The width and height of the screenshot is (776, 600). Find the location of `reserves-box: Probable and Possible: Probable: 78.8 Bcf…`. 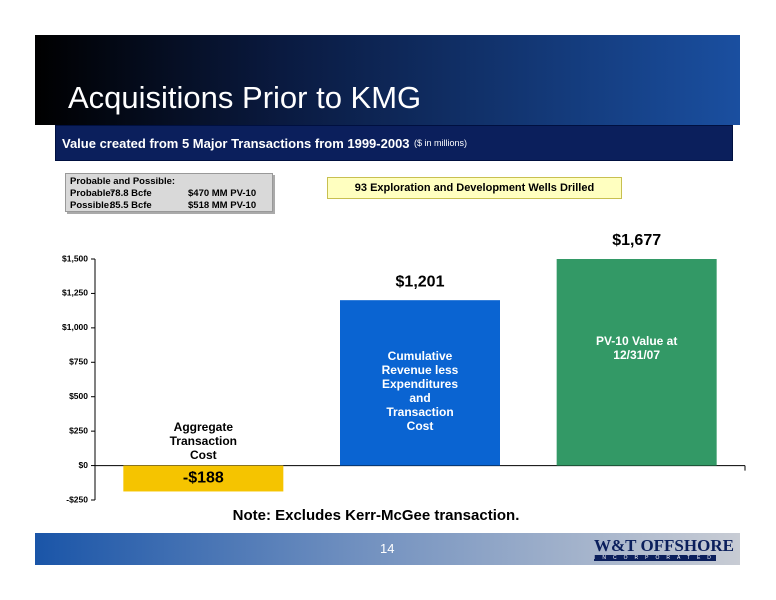

reserves-box: Probable and Possible: Probable: 78.8 Bcf… is located at coordinates (169, 192).